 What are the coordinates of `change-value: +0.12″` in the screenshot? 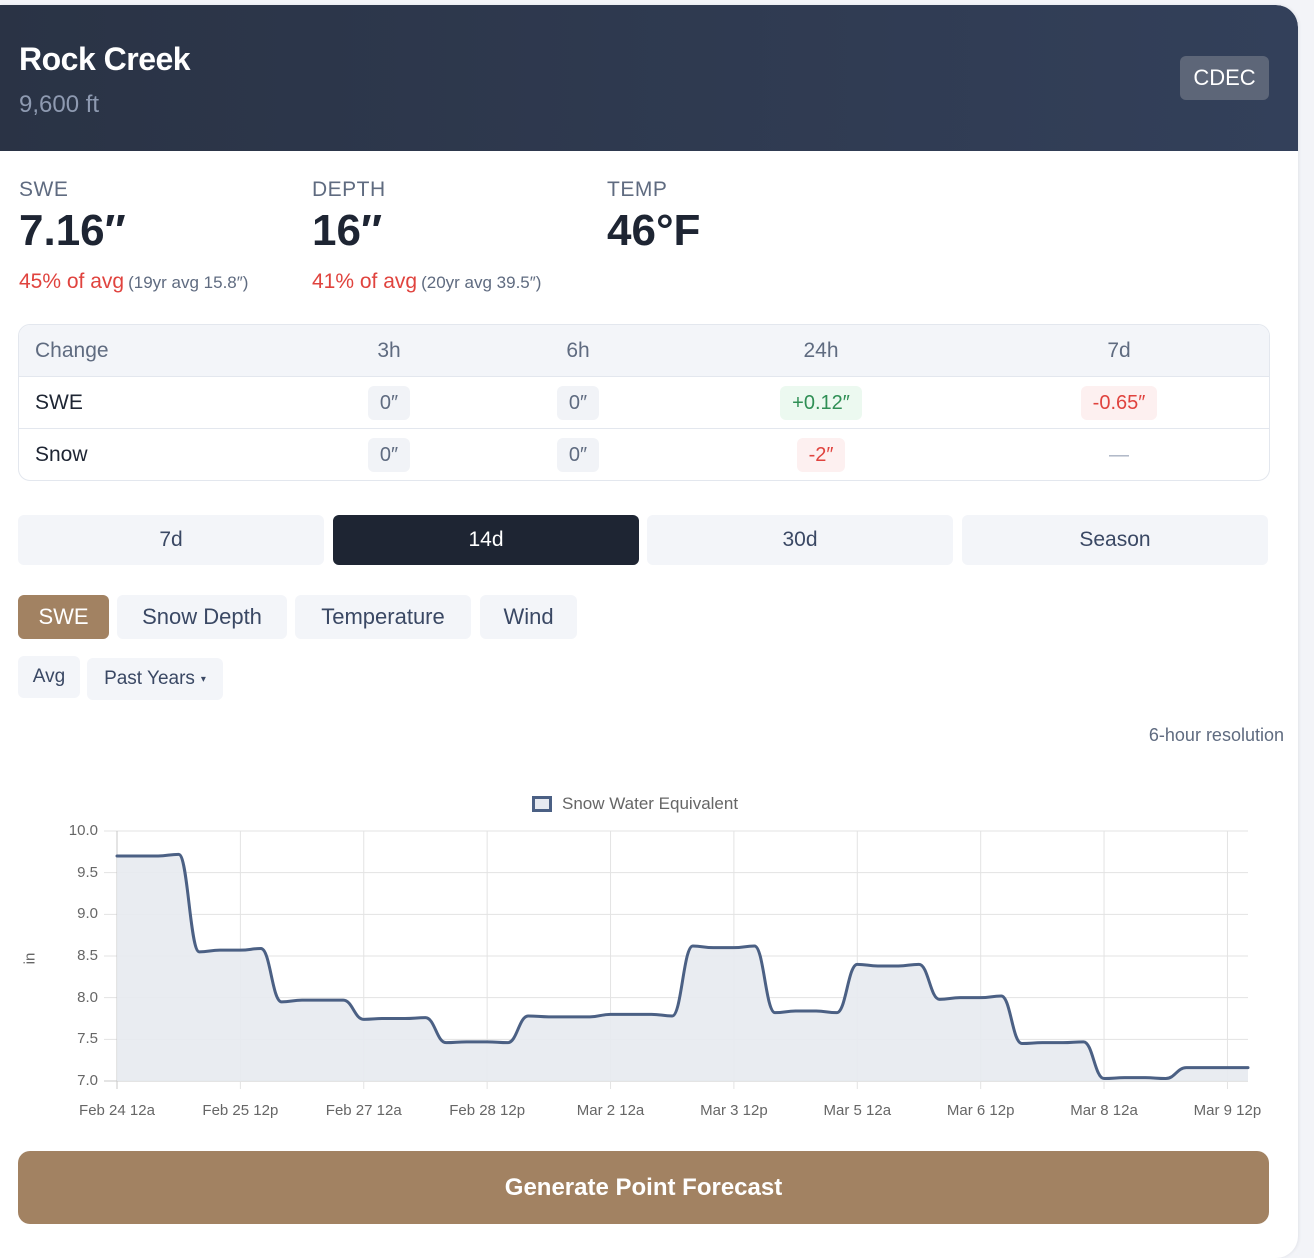 It's located at (821, 402).